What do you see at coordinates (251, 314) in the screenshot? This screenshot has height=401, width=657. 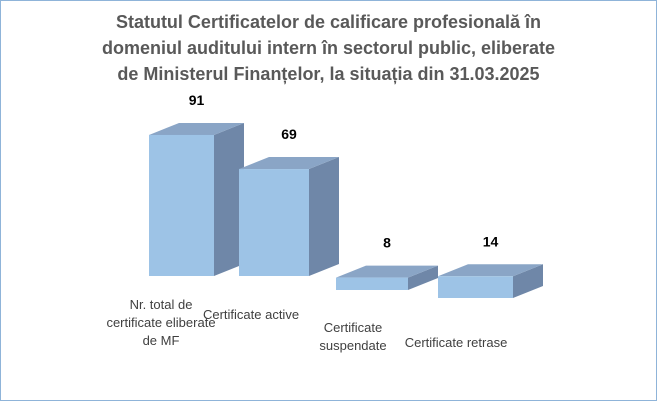 I see `category-label: Certificate active` at bounding box center [251, 314].